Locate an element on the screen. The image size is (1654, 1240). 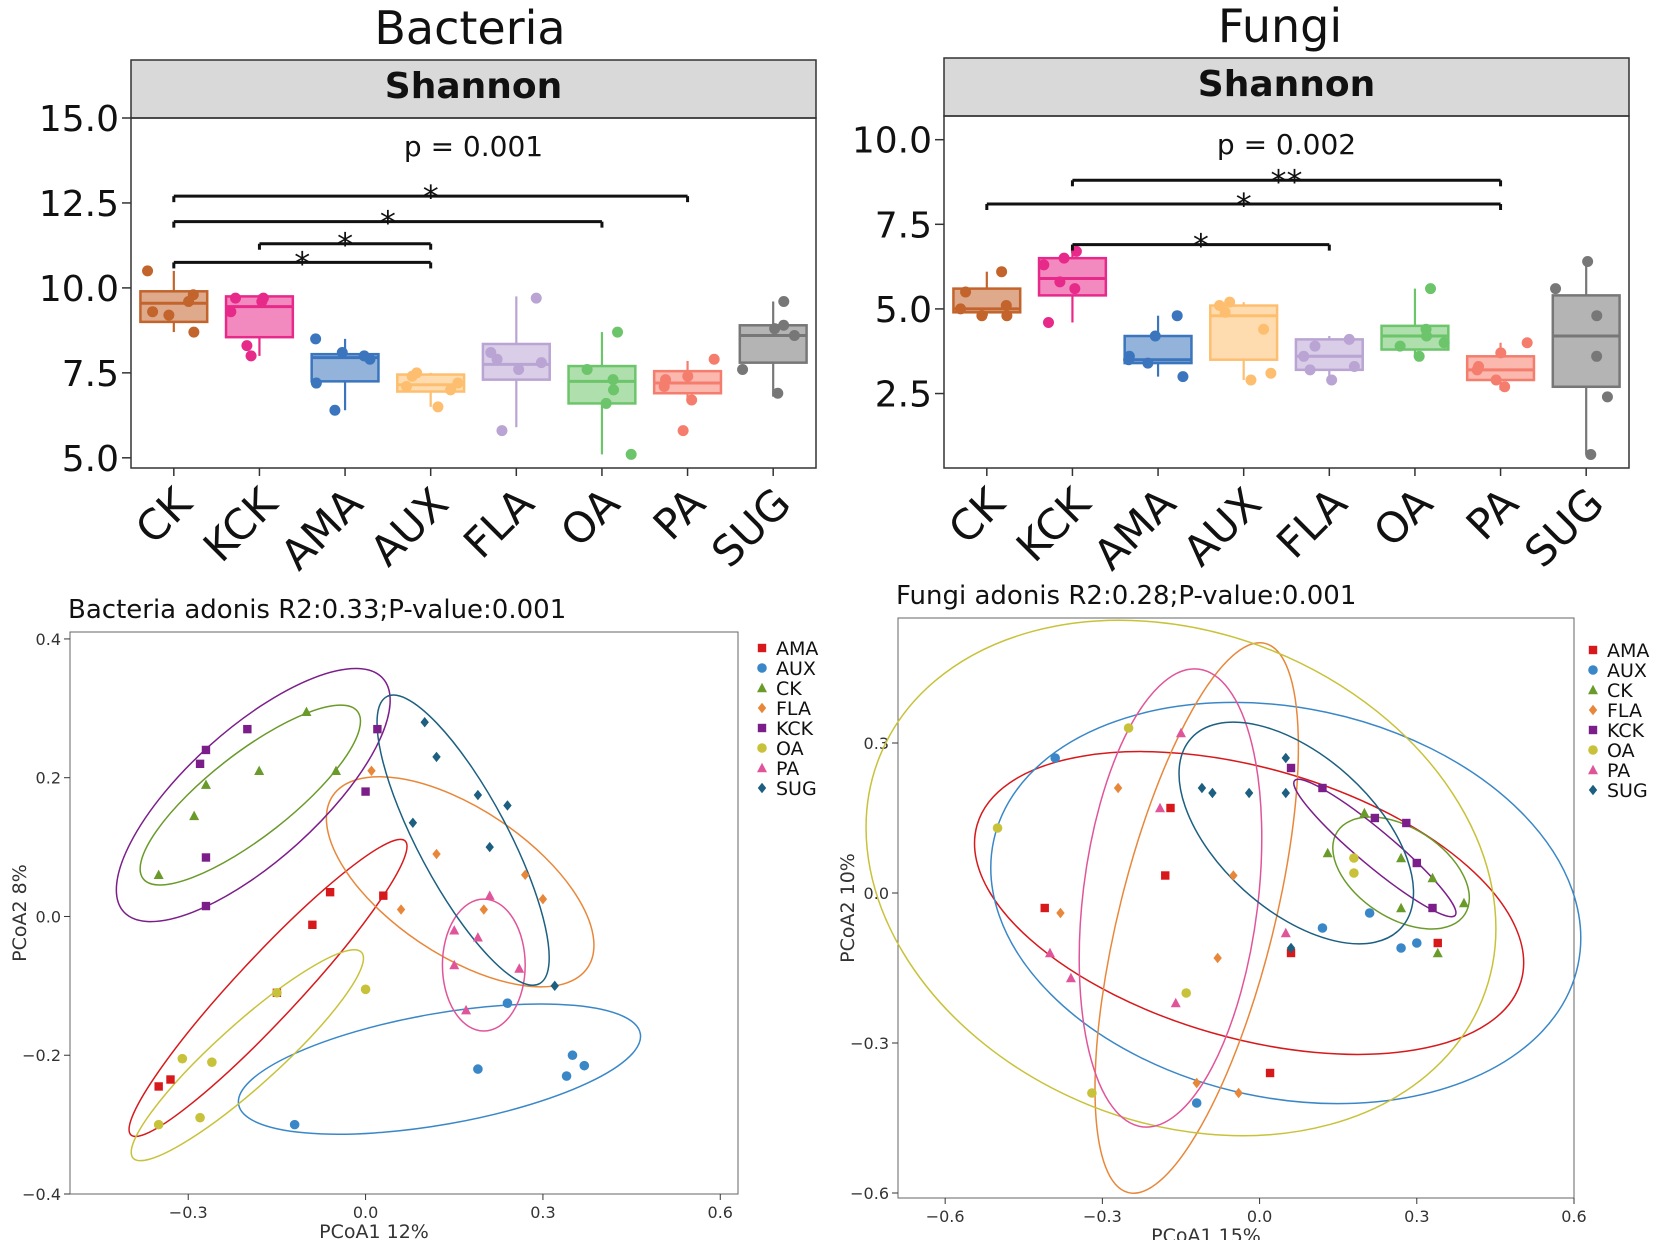
ellipse-FLA is located at coordinates (1197, 918).